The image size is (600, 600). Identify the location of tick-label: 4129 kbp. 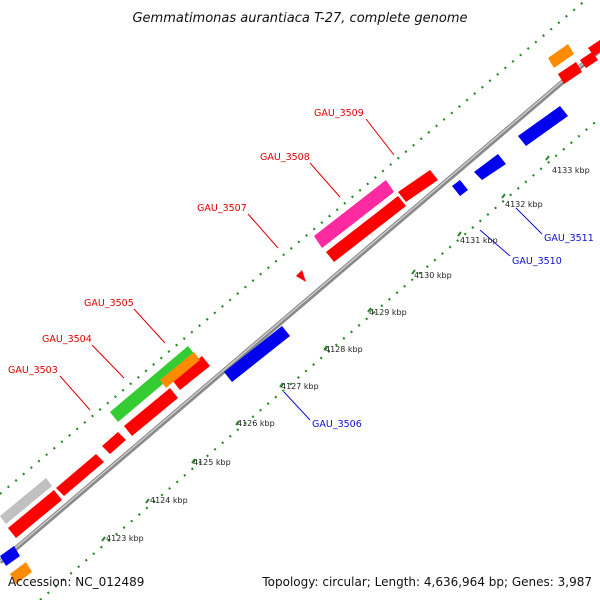
(388, 312).